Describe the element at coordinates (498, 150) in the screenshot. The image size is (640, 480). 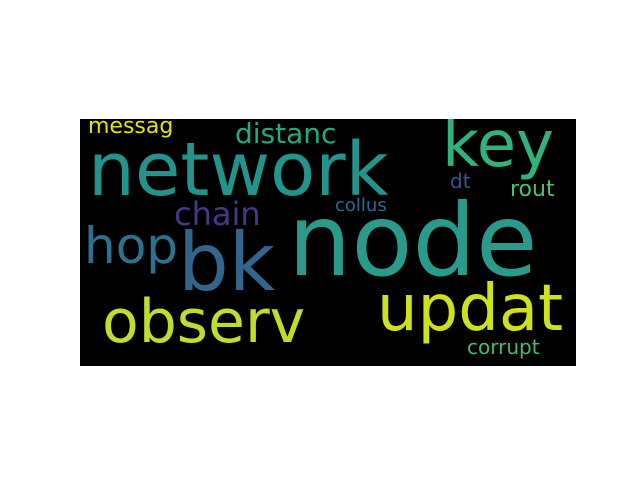
I see `word-key: key` at that location.